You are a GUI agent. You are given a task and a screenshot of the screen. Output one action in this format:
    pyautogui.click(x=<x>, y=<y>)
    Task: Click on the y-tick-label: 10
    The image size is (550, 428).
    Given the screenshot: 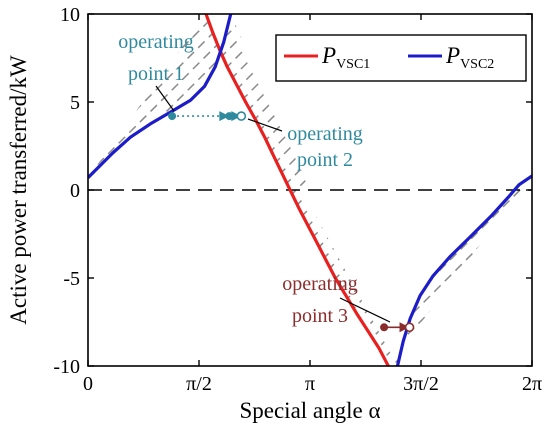 What is the action you would take?
    pyautogui.click(x=70, y=15)
    